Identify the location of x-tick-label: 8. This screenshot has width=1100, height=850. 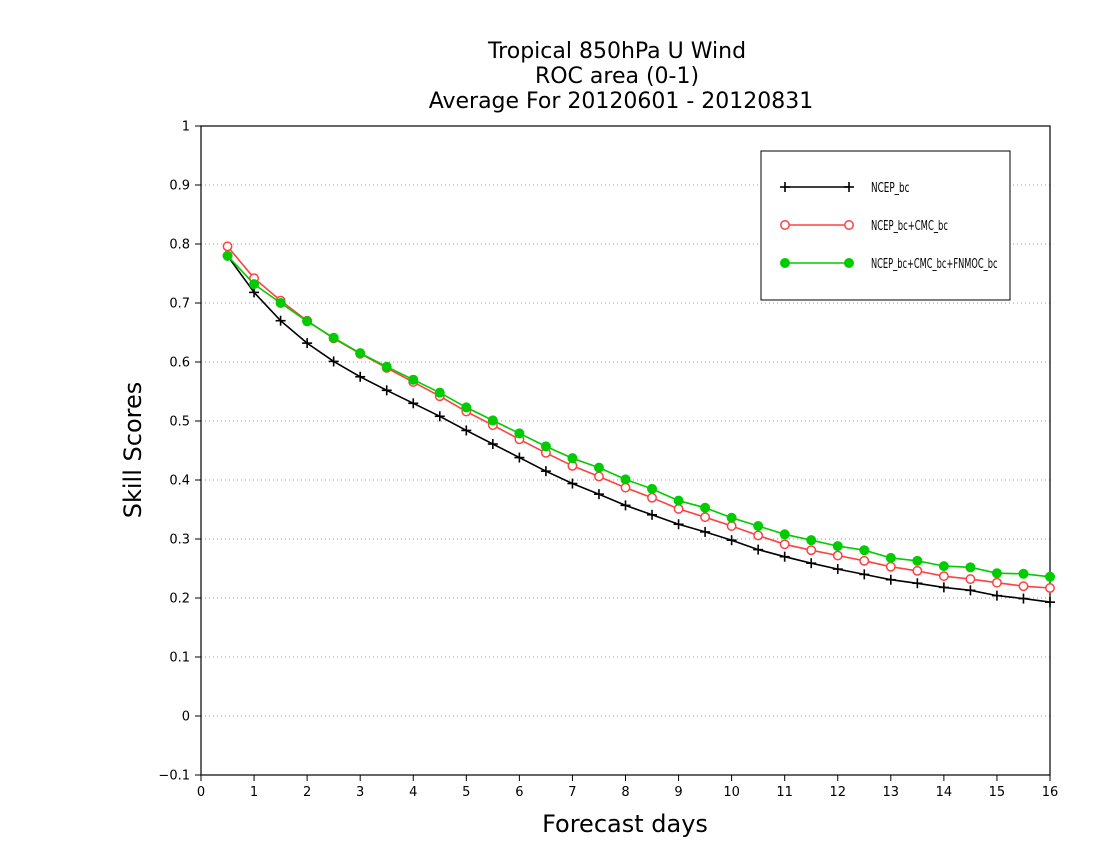
(625, 792).